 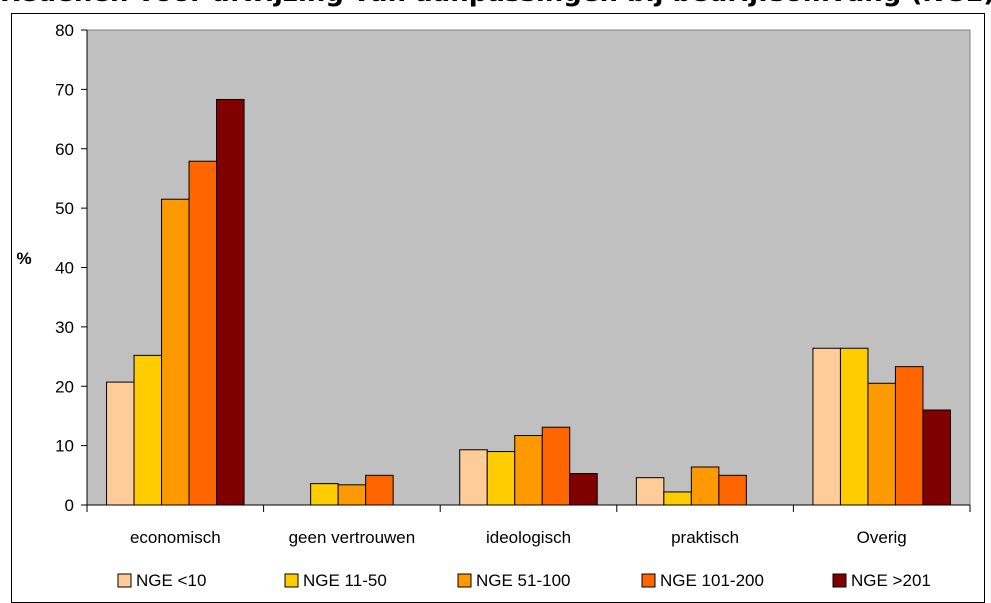 What do you see at coordinates (64, 327) in the screenshot?
I see `y-tick-label: 30` at bounding box center [64, 327].